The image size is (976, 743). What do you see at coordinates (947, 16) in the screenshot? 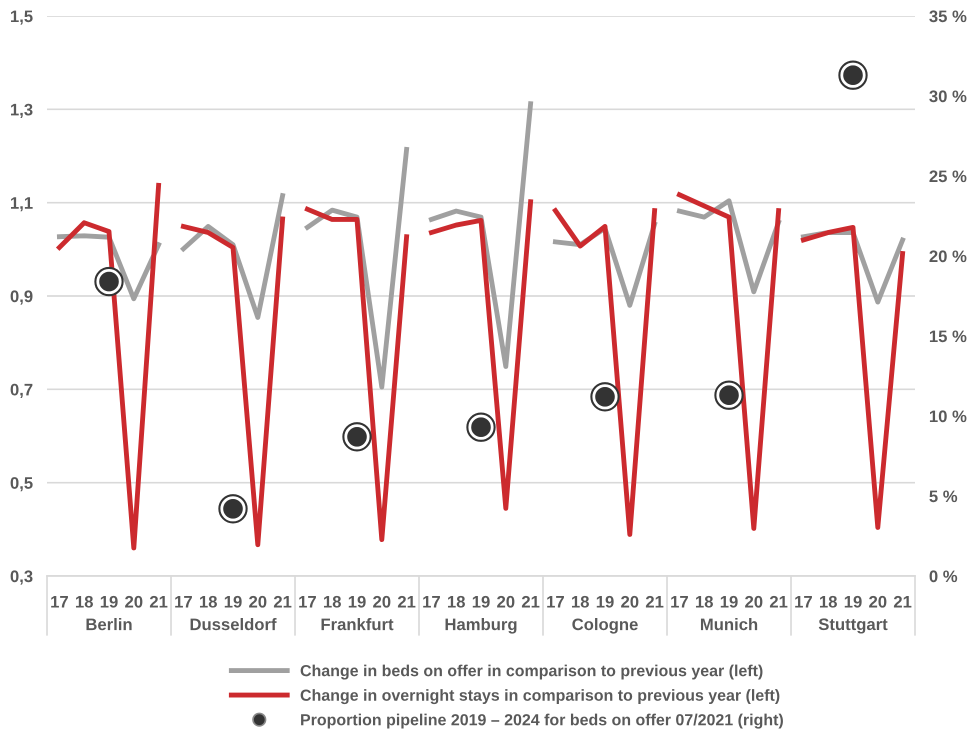
I see `y2-tick-label: 35 %` at bounding box center [947, 16].